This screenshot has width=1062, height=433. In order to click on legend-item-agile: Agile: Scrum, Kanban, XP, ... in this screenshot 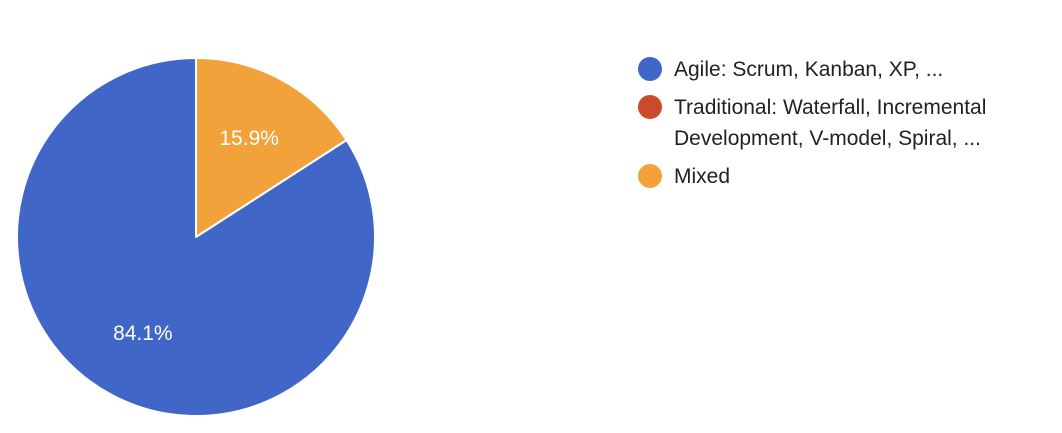, I will do `click(843, 69)`.